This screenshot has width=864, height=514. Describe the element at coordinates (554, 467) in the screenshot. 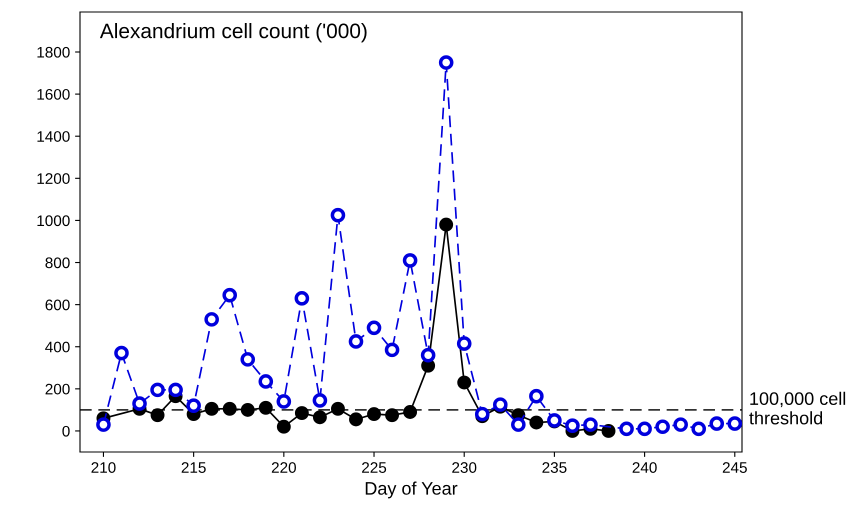

I see `x-tick-label: 235` at that location.